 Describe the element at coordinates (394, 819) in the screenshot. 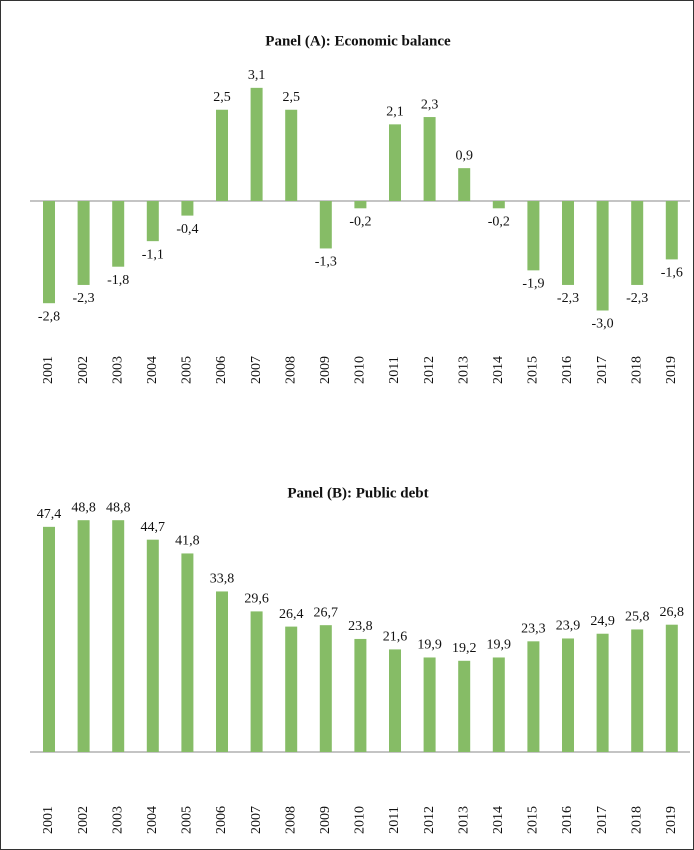

I see `x-tick-label: 2011` at that location.